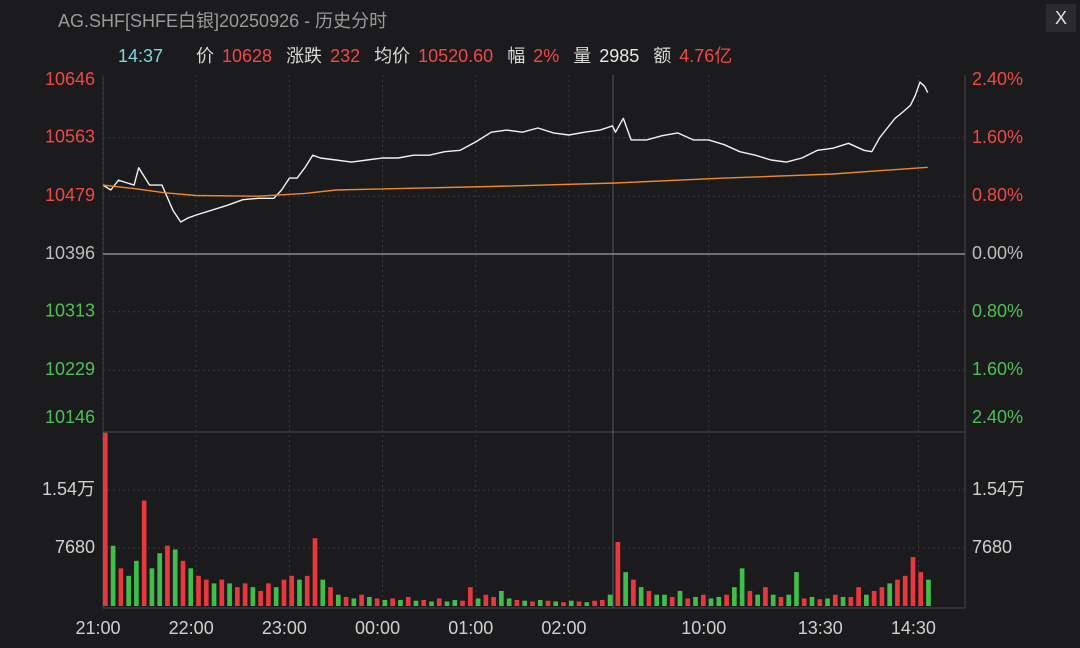 Image resolution: width=1080 pixels, height=648 pixels. I want to click on y-tick-label: 10563, so click(70, 137).